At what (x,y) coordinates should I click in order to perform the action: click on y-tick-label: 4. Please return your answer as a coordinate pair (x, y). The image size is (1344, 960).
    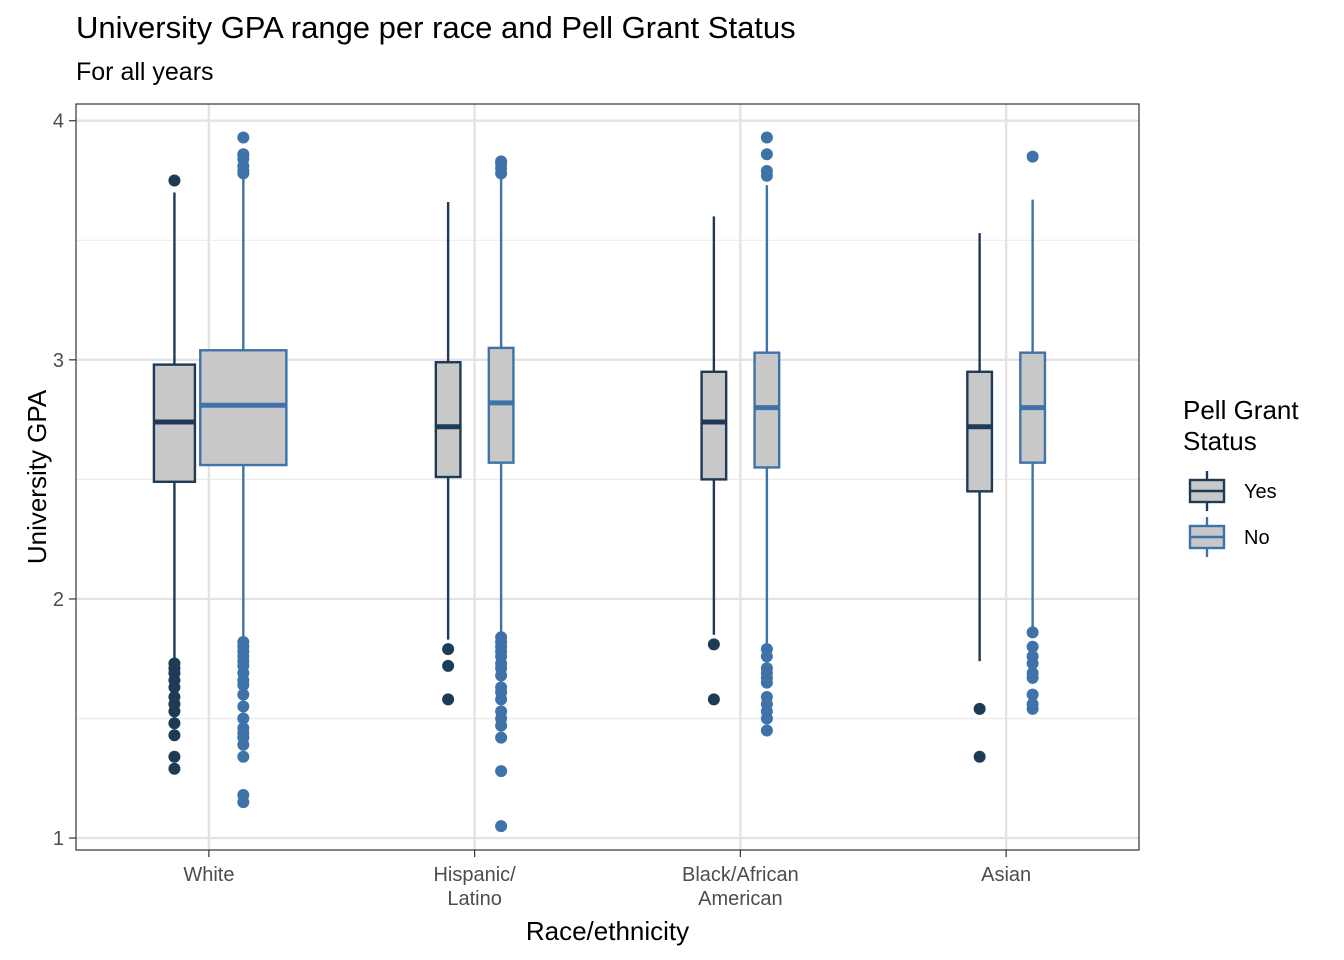
    Looking at the image, I should click on (58, 122).